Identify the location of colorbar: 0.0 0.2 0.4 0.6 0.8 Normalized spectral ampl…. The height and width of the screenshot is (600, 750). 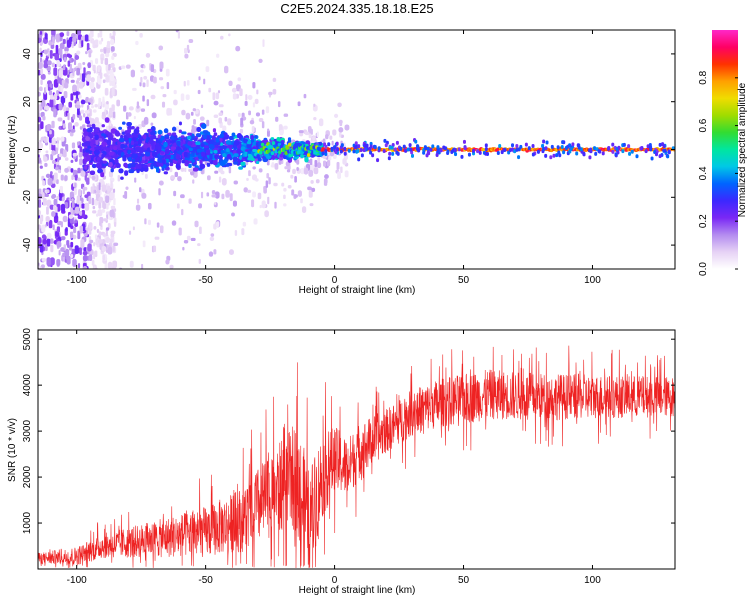
(723, 153).